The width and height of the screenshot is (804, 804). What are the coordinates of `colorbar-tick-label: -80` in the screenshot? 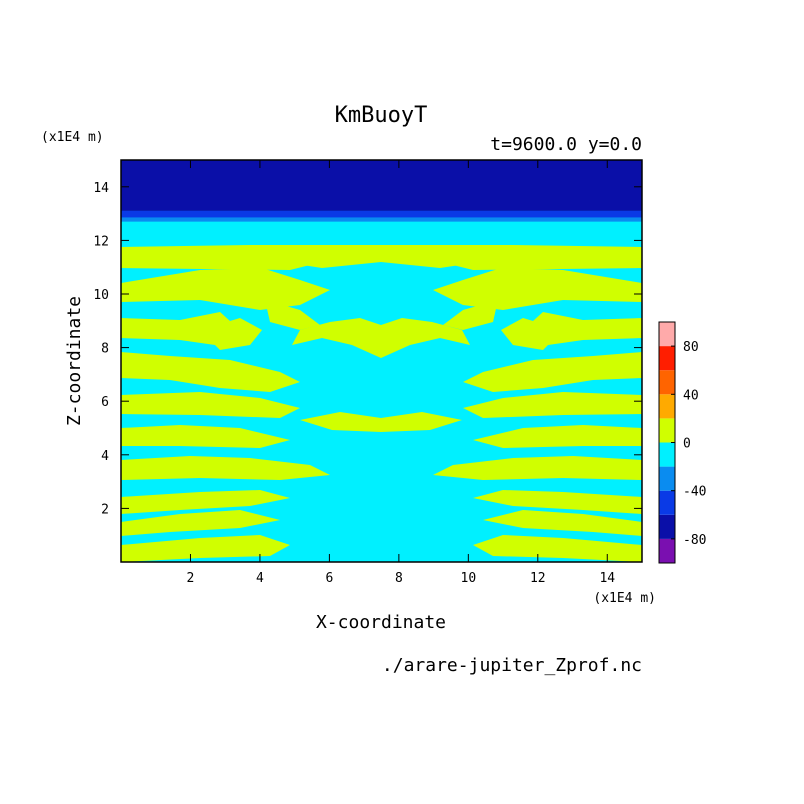 It's located at (694, 540).